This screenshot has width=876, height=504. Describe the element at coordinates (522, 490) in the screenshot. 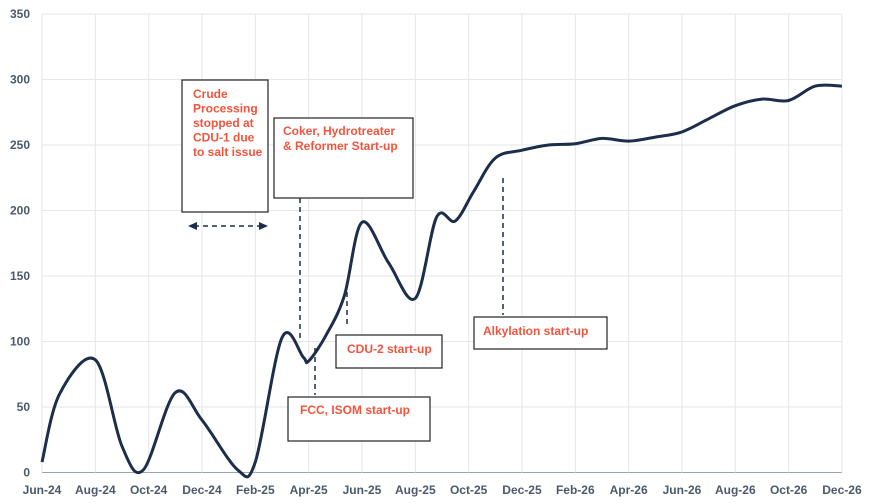

I see `x-tick-label: Dec-25` at that location.